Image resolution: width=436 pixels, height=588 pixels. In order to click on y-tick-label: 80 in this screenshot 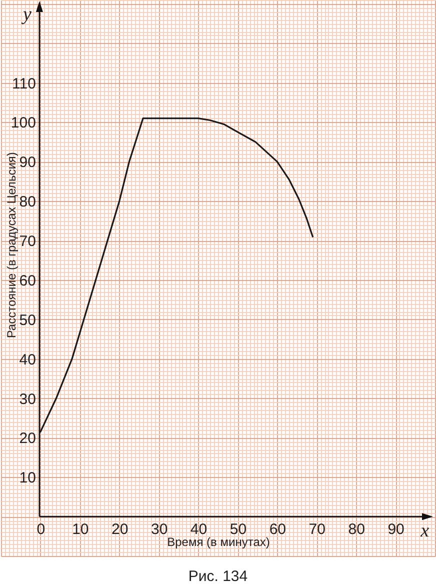, I will do `click(27, 202)`.